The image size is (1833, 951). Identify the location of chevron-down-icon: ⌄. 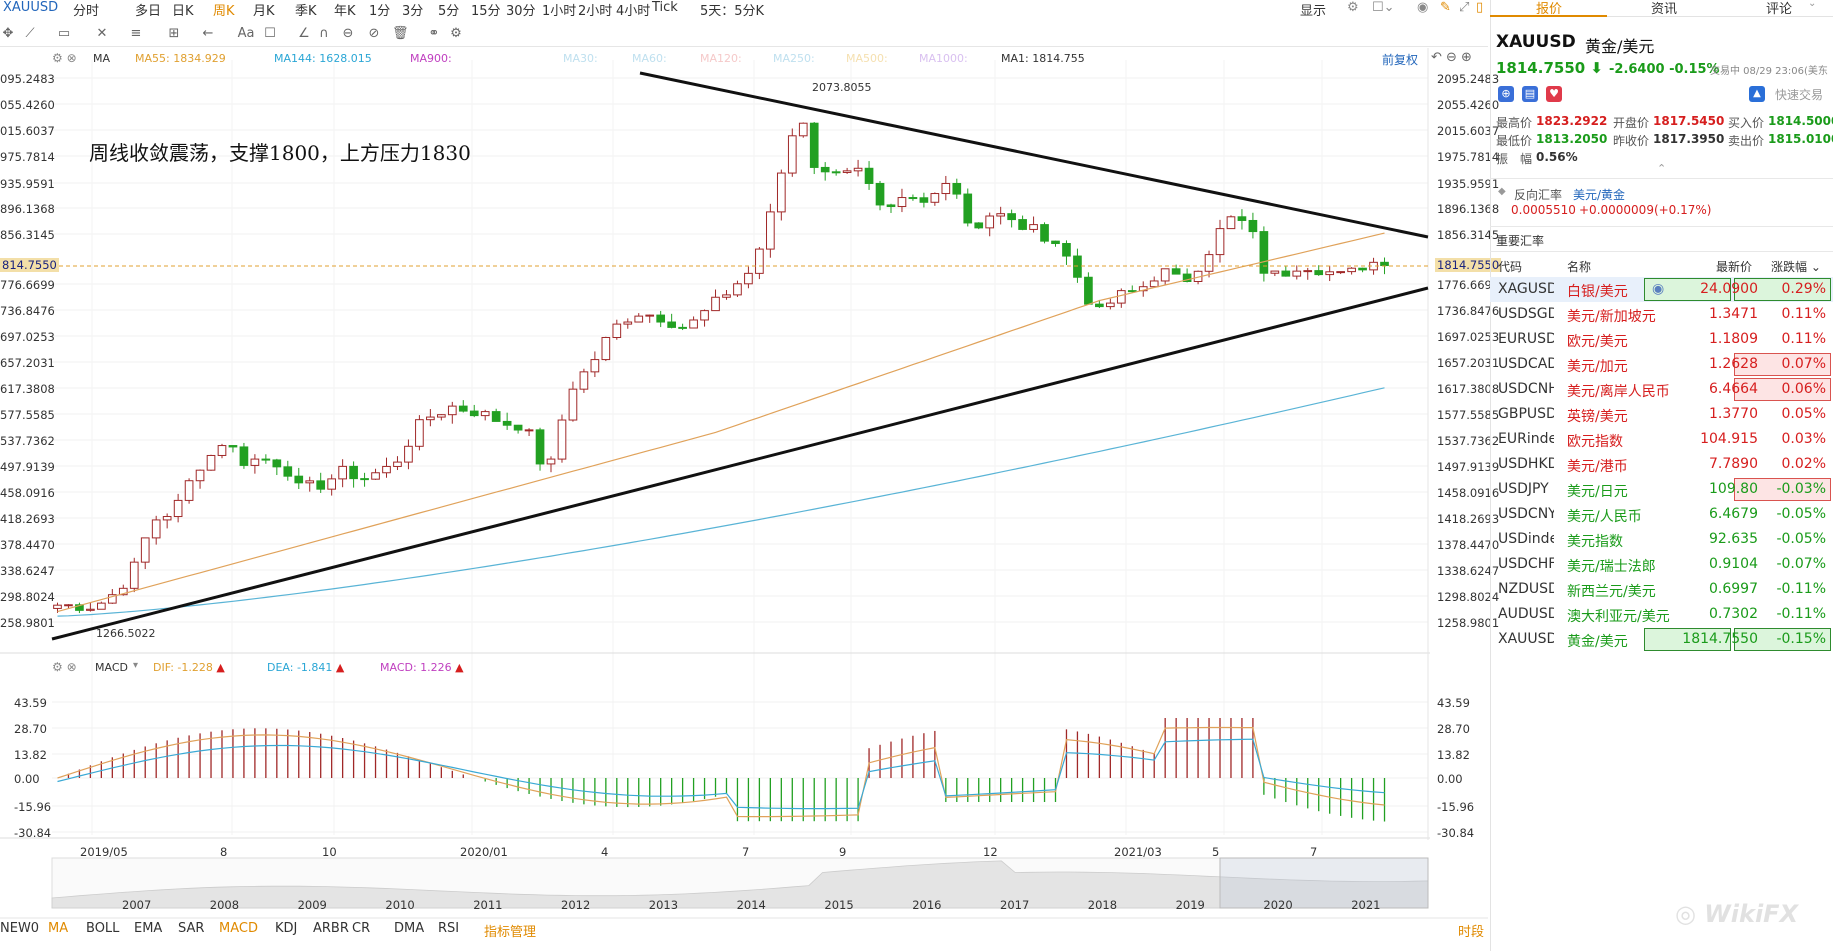
(1812, 4).